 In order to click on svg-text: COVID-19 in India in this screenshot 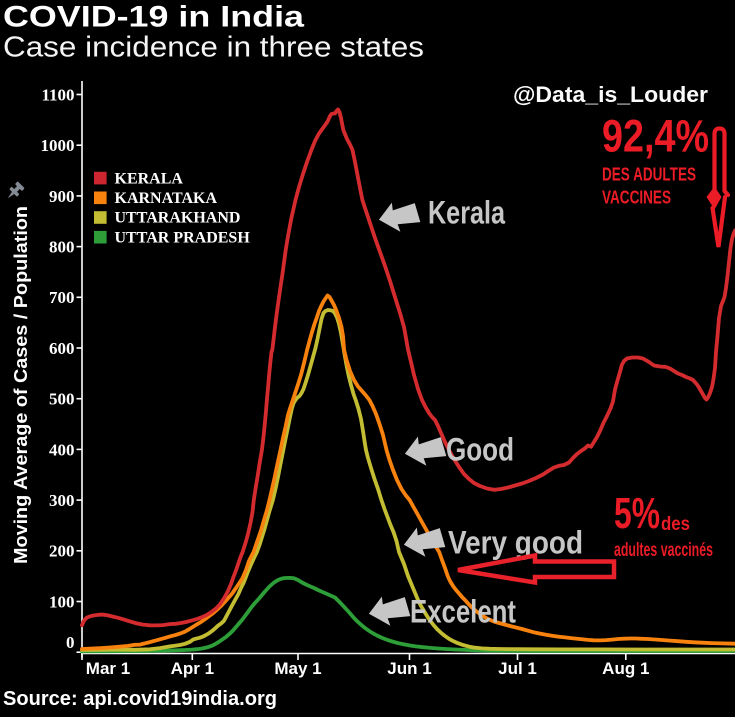, I will do `click(153, 17)`.